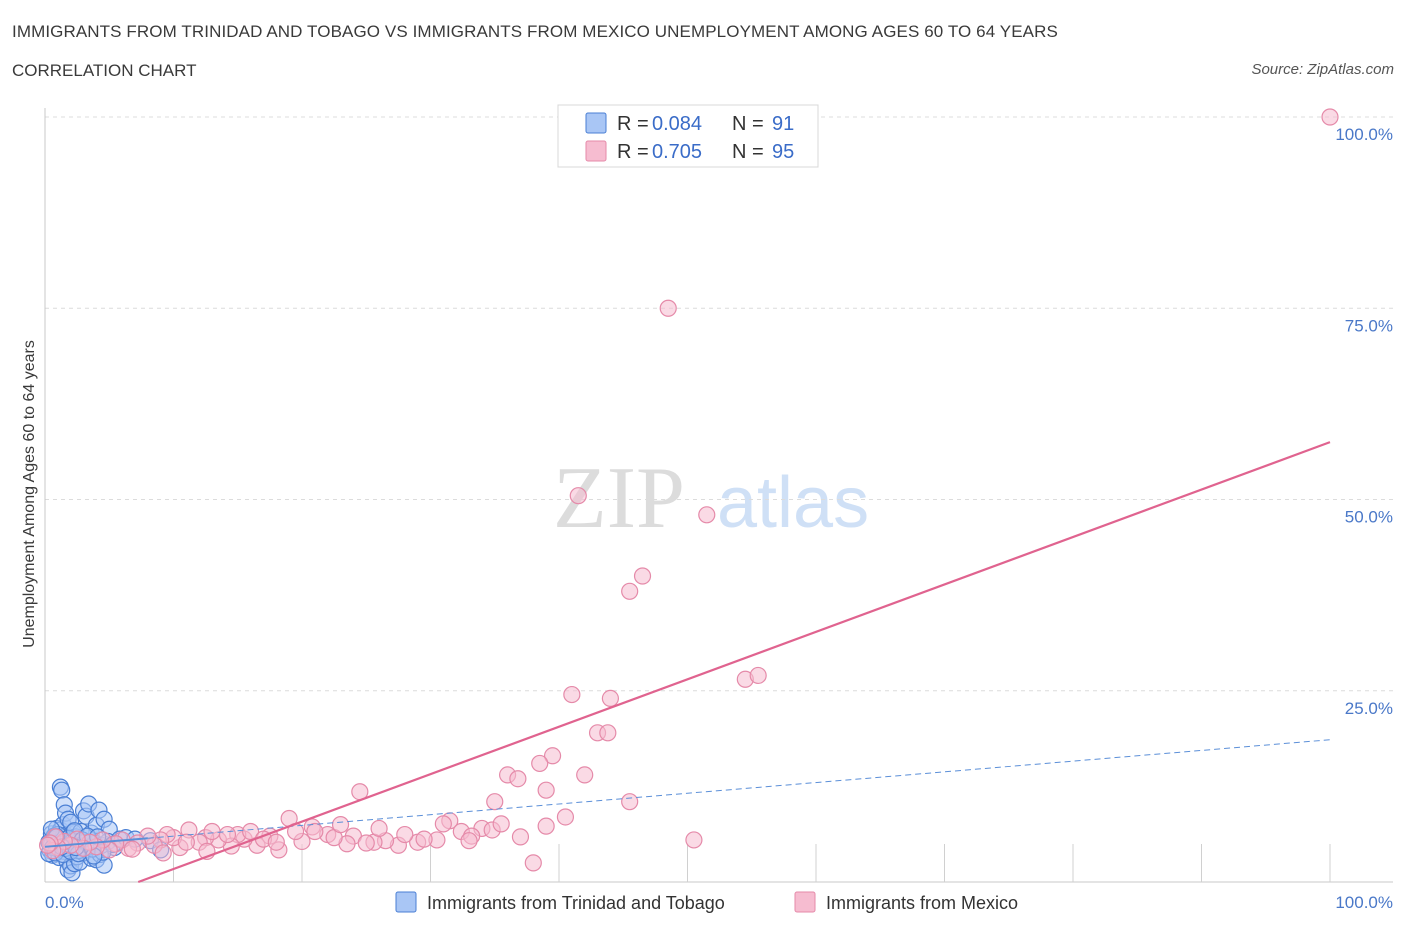  Describe the element at coordinates (406, 902) in the screenshot. I see `series-legend-swatch-blue` at that location.